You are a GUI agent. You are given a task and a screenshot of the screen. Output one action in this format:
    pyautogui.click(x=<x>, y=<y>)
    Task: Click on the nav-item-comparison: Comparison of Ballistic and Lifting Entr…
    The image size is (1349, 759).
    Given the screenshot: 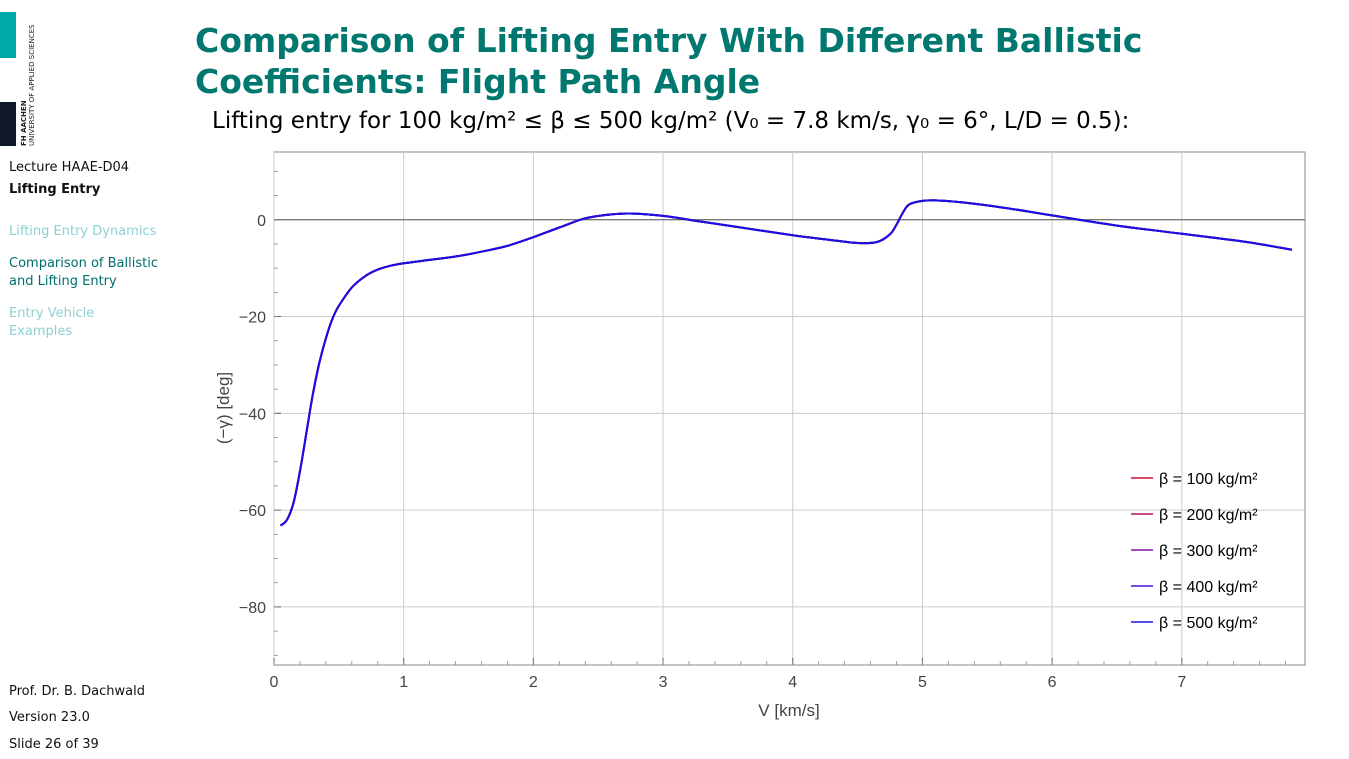 What is the action you would take?
    pyautogui.click(x=83, y=272)
    